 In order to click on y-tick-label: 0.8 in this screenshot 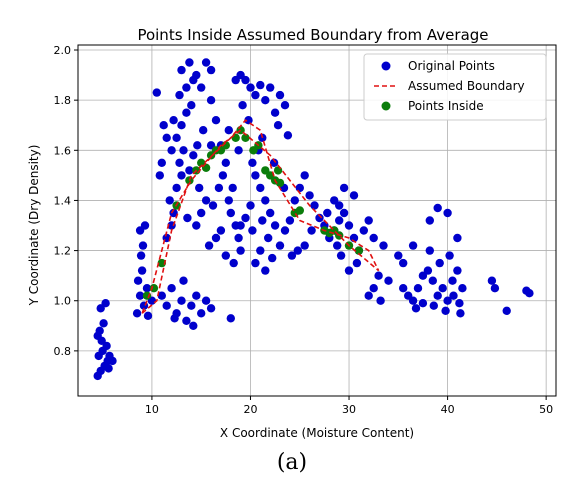, I will do `click(63, 351)`.